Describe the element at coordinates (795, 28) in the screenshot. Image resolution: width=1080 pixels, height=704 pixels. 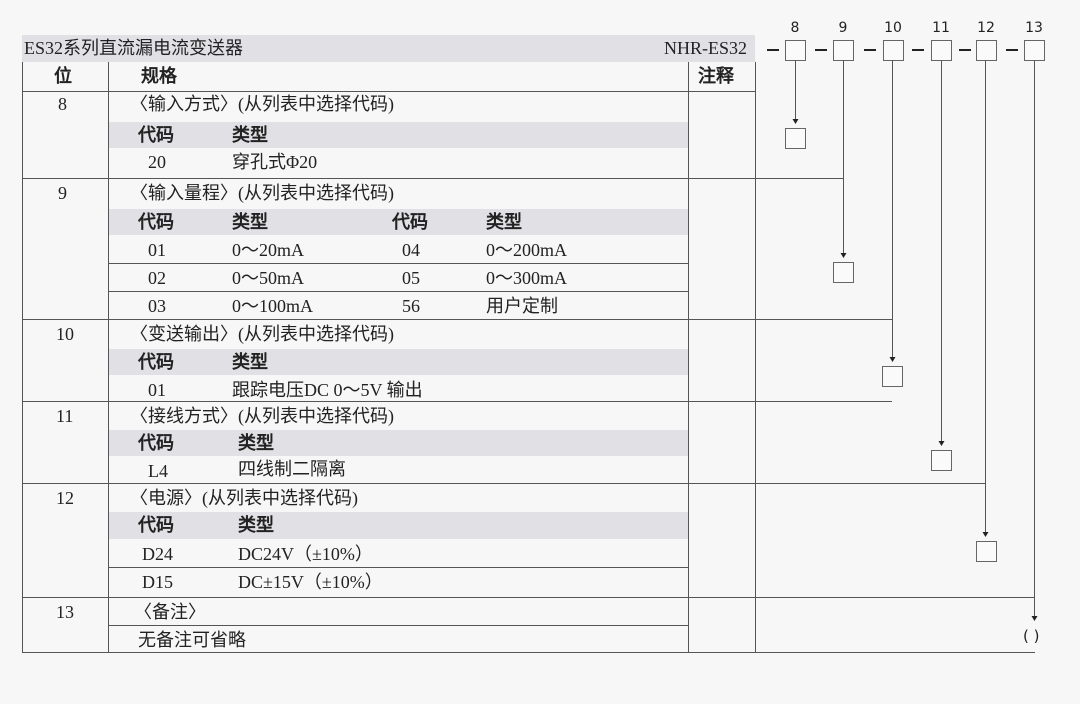
I see `code-position-8: 8` at that location.